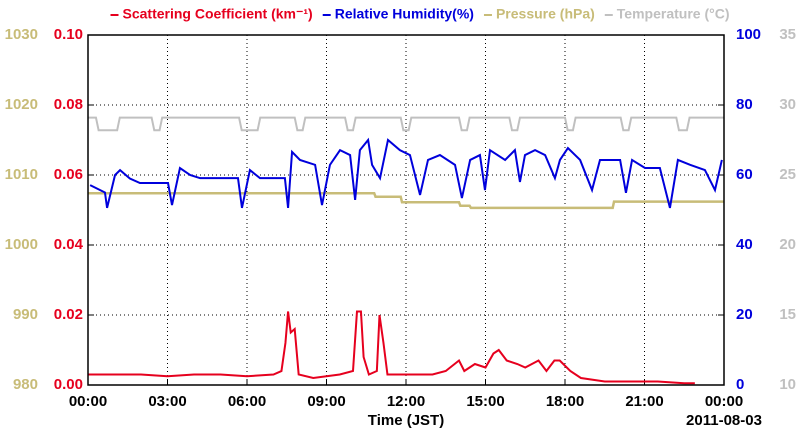 The height and width of the screenshot is (434, 800). I want to click on legend-label: Scattering Coefficient (km⁻¹), so click(218, 14).